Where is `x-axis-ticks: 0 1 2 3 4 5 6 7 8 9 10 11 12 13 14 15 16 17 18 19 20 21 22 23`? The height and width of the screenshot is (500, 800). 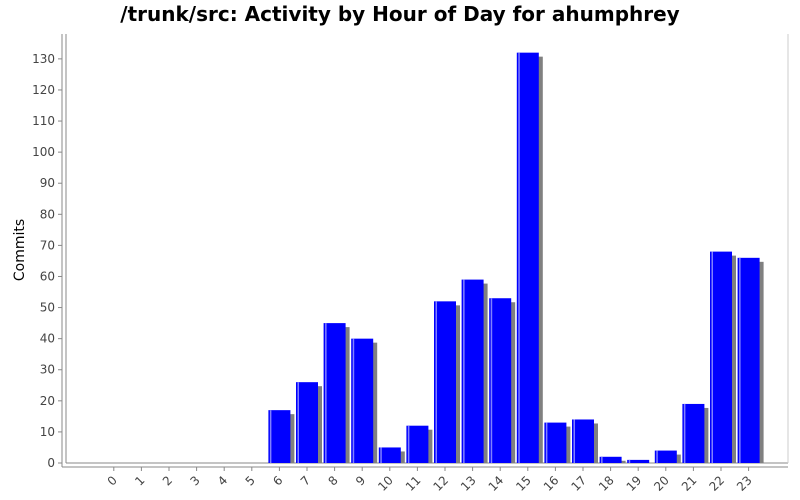 x-axis-ticks: 0 1 2 3 4 5 6 7 8 9 10 11 12 13 14 15 16 17 18 19 20 21 22 23 is located at coordinates (430, 480).